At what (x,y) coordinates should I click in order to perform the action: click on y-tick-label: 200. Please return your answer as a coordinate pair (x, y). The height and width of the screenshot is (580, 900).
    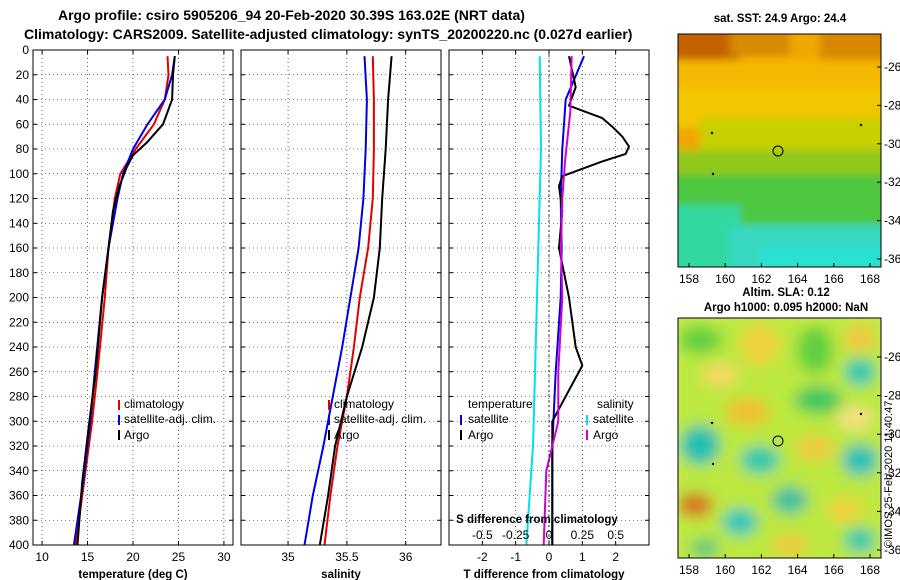
    Looking at the image, I should click on (19, 298).